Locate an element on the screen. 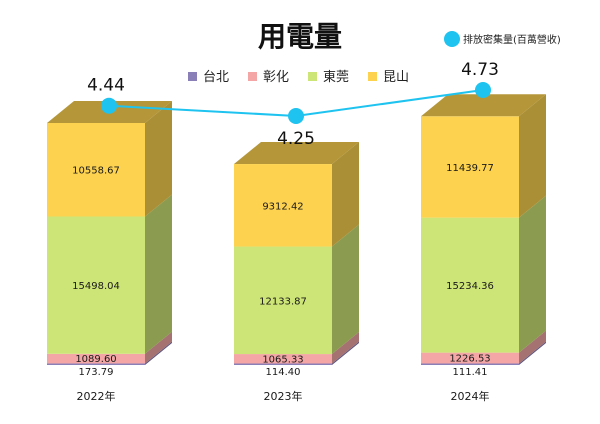 The image size is (600, 424). legend-label-3: 昆山 is located at coordinates (396, 77).